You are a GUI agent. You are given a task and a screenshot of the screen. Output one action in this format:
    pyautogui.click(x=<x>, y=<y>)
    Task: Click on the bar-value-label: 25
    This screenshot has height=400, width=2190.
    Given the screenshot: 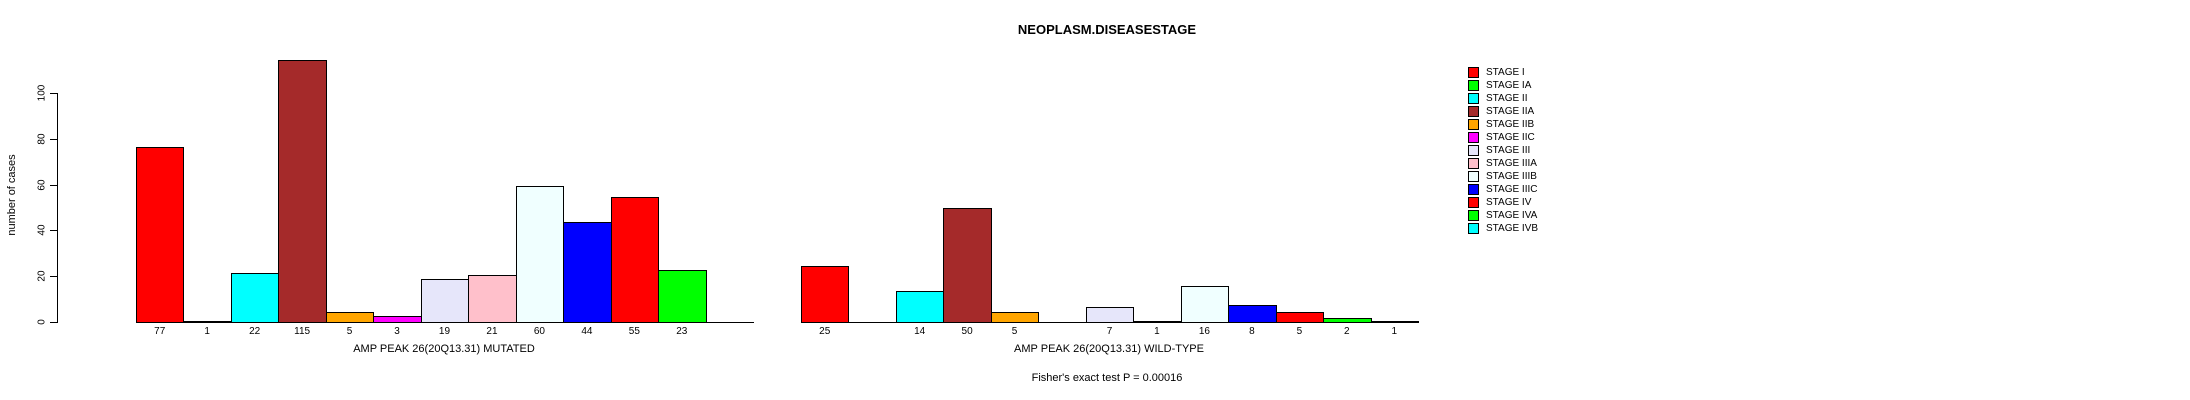 What is the action you would take?
    pyautogui.click(x=825, y=331)
    